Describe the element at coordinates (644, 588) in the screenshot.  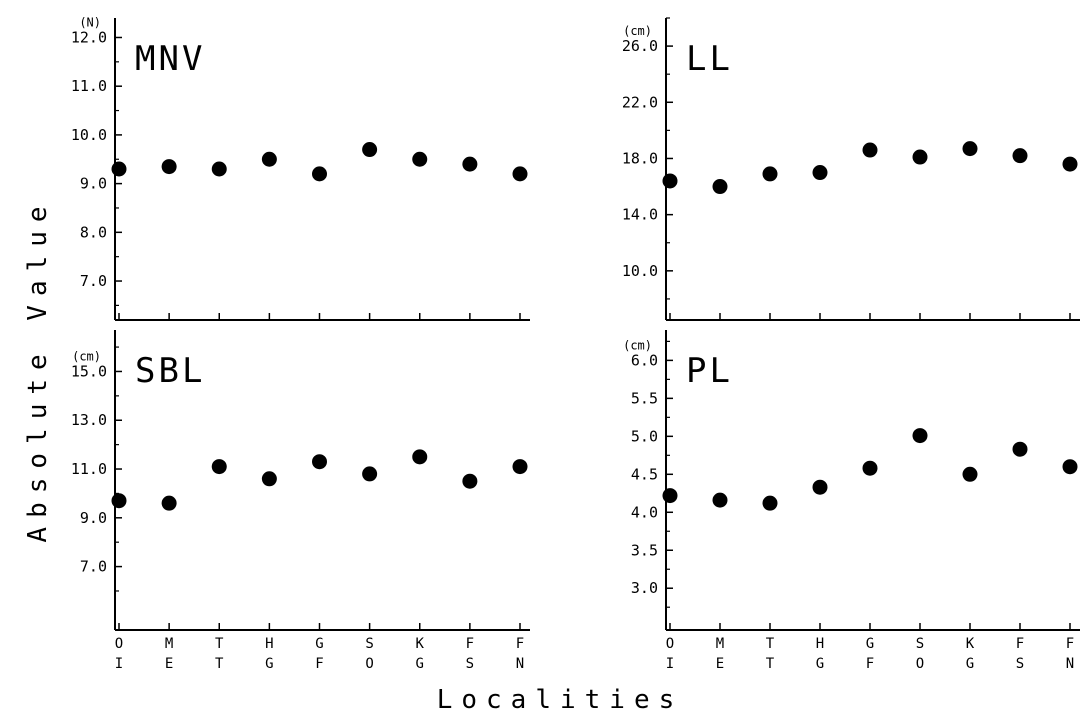
I see `pl-y-tick-label: 3.0` at that location.